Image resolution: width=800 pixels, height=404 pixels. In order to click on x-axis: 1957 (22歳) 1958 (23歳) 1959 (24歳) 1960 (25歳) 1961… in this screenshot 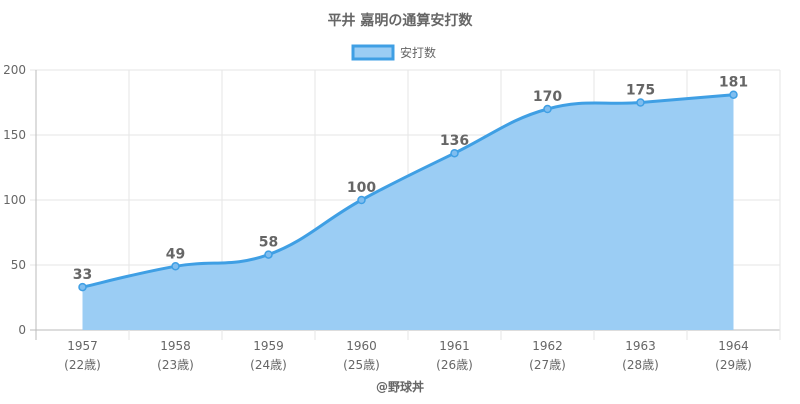, I will do `click(408, 355)`.